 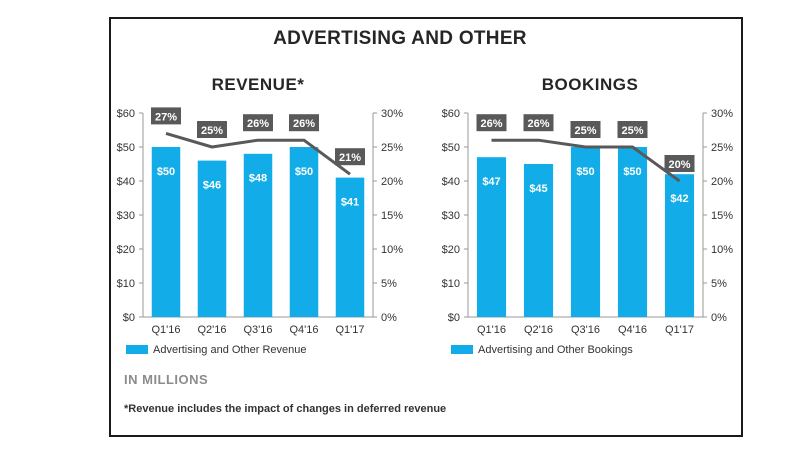 What do you see at coordinates (538, 189) in the screenshot?
I see `chart2-bar-label: $45` at bounding box center [538, 189].